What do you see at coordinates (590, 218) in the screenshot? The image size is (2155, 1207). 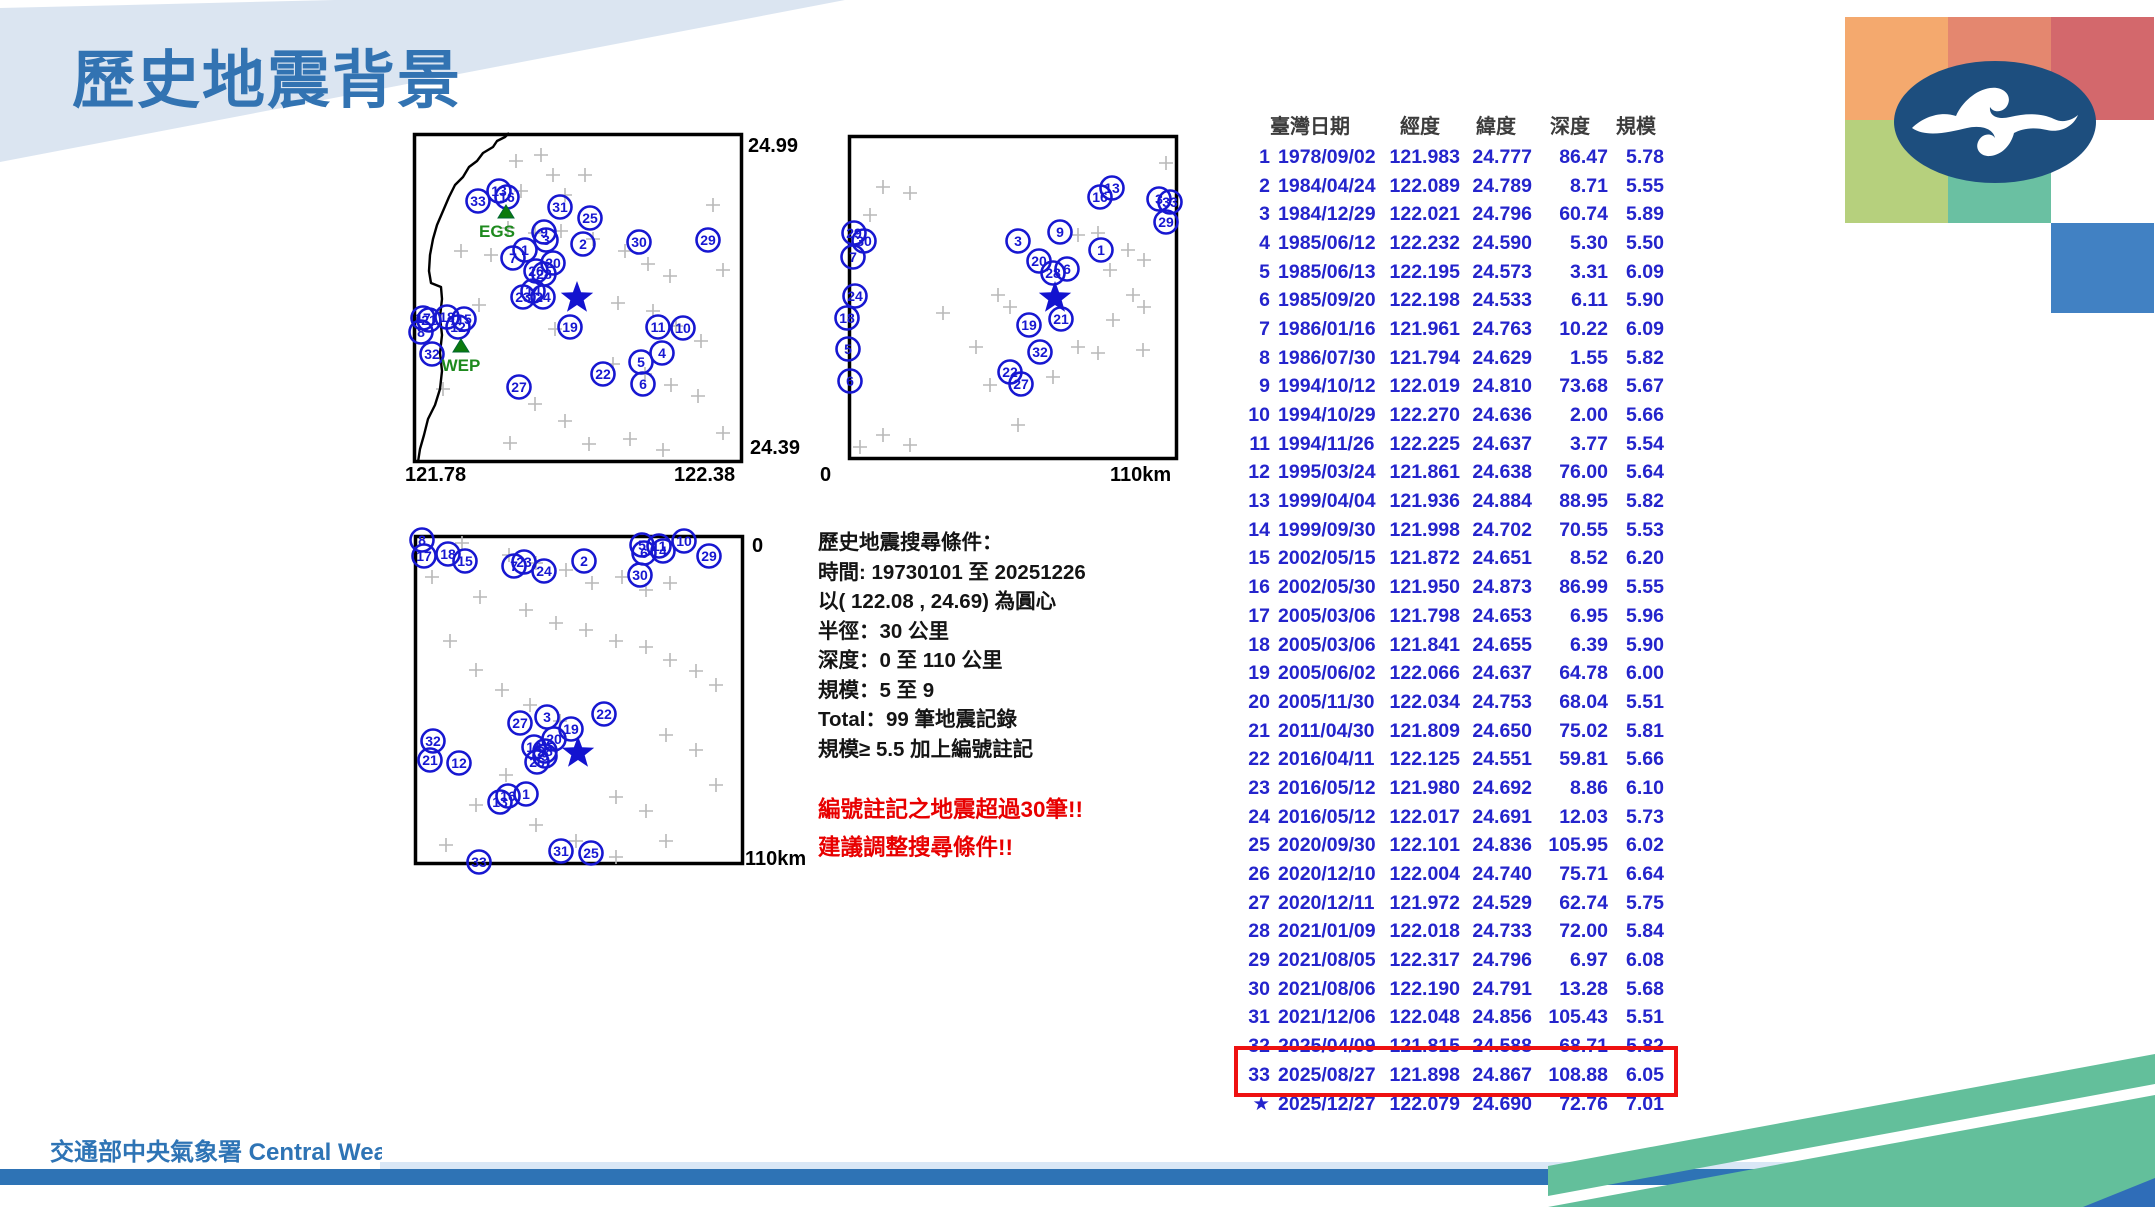 I see `event-number: 25` at bounding box center [590, 218].